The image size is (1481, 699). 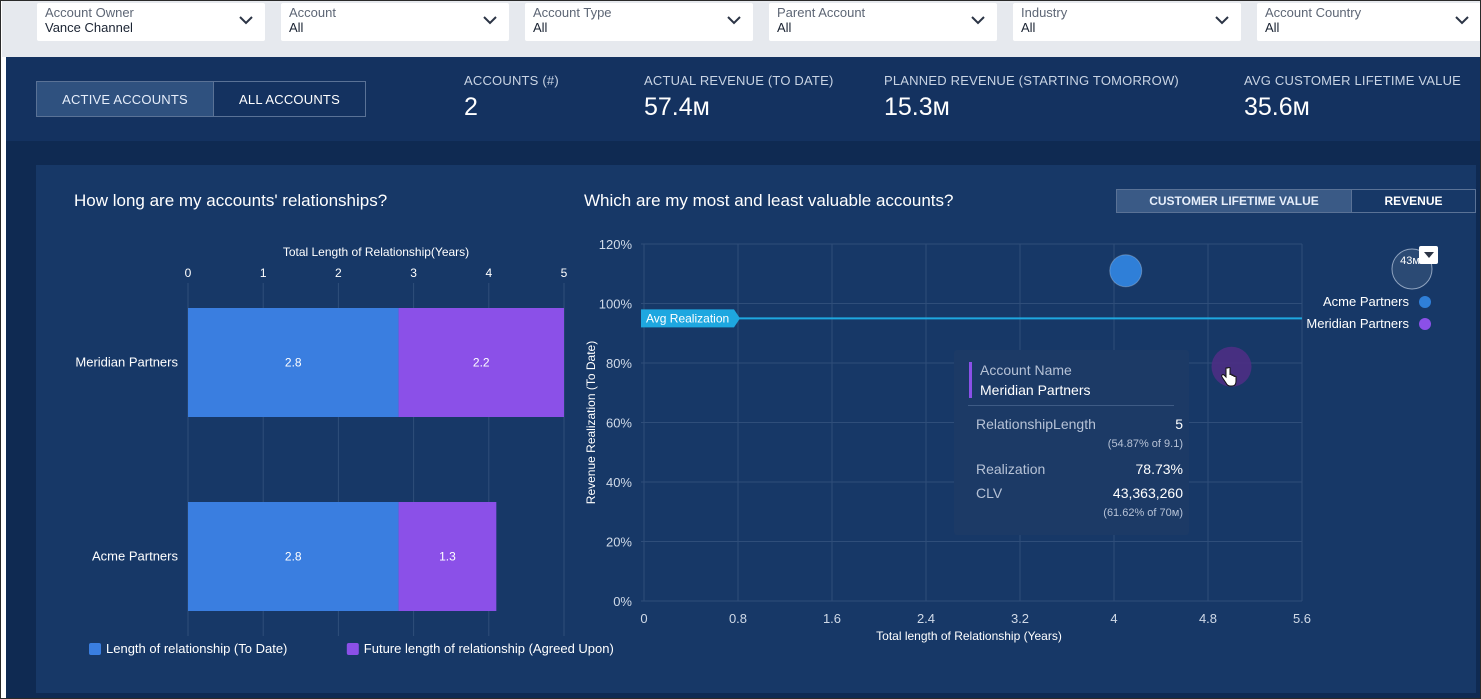 I want to click on y-tick-label: 60%, so click(x=619, y=423).